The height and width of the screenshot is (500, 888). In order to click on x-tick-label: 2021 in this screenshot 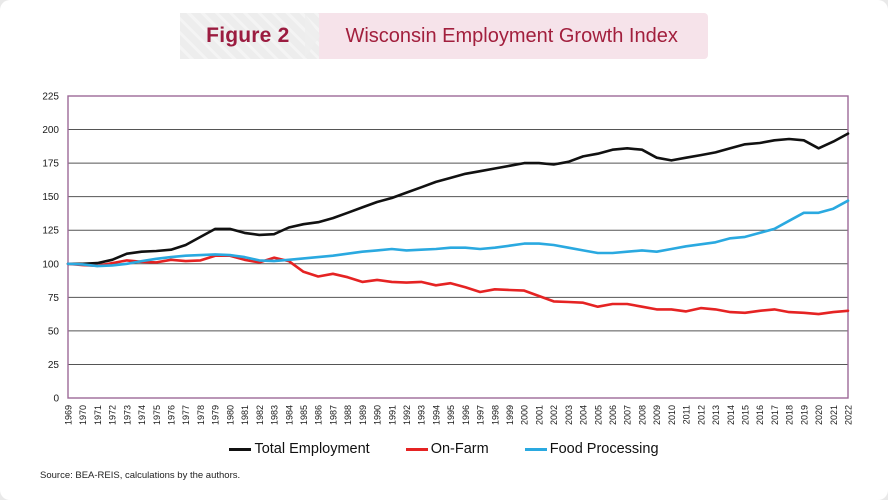, I will do `click(834, 415)`.